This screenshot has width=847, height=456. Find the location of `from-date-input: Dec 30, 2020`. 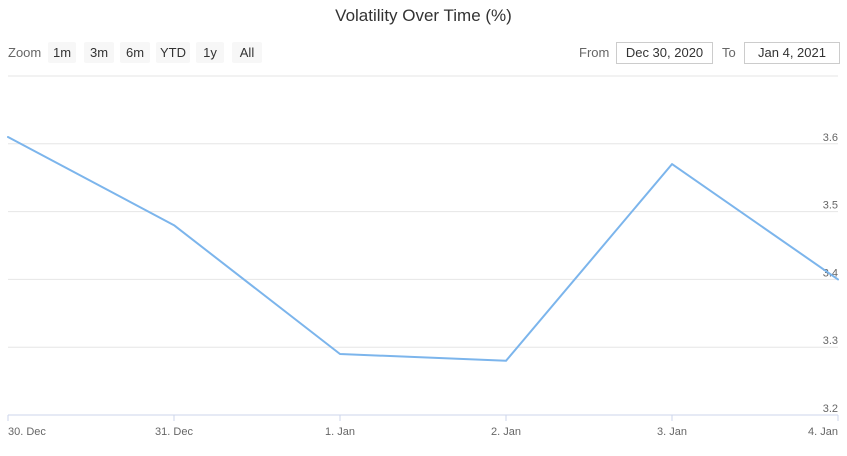

from-date-input: Dec 30, 2020 is located at coordinates (664, 53).